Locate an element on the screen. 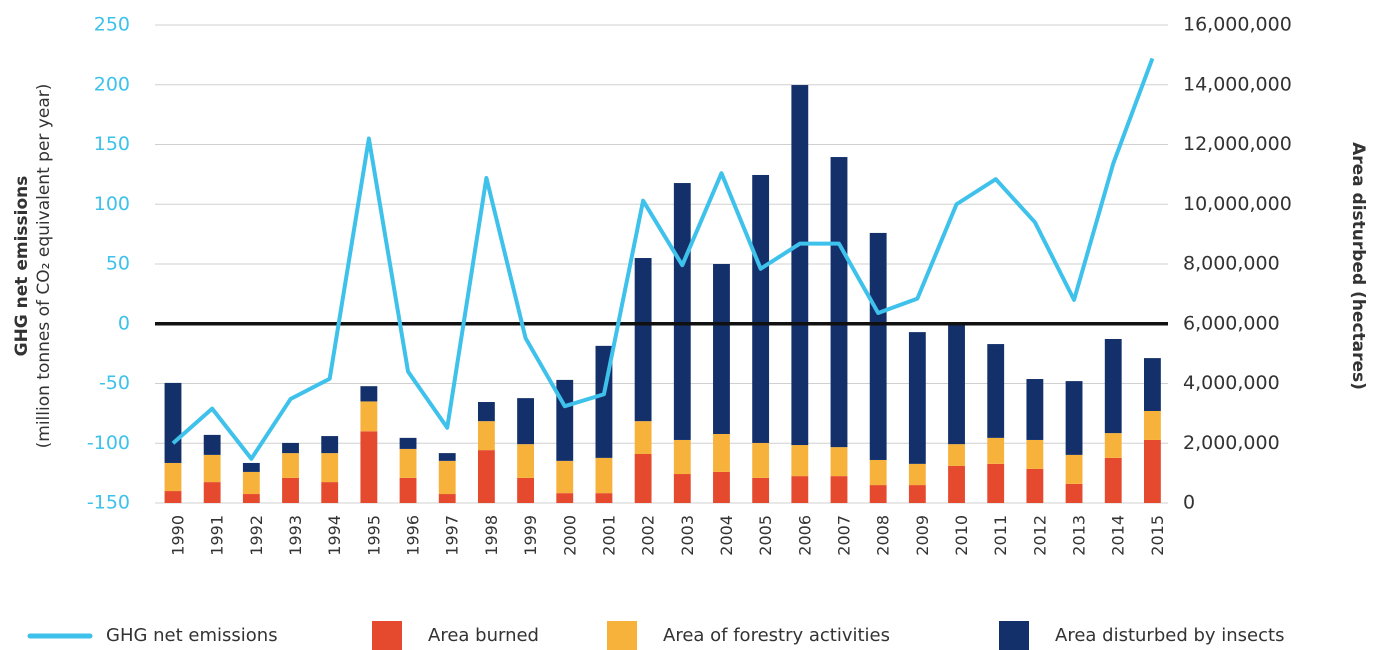 This screenshot has height=650, width=1377. x-tick-group: 2009 is located at coordinates (922, 535).